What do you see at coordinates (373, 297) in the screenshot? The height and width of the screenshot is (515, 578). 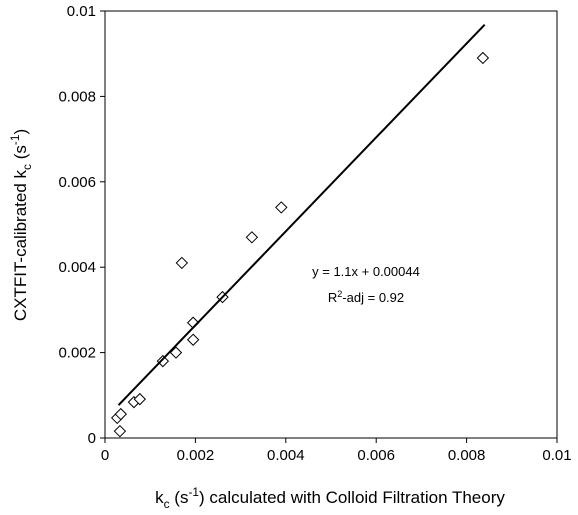 I see `text-segment: -adj = 0.92` at bounding box center [373, 297].